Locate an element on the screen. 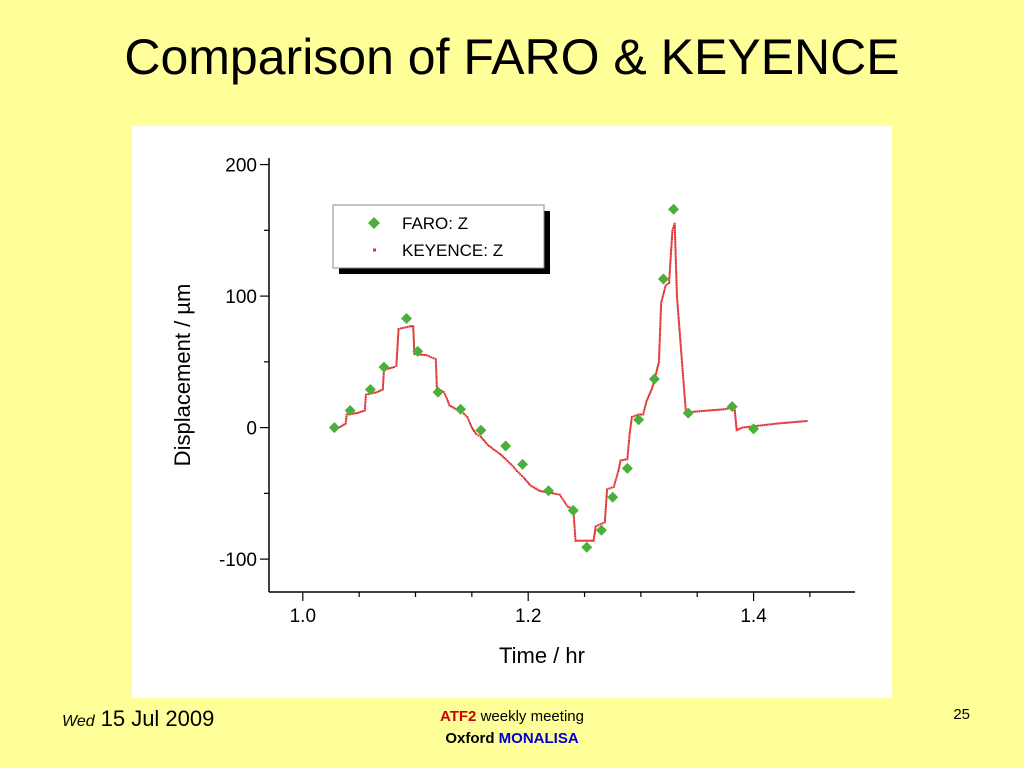 This screenshot has height=768, width=1024. legend-faro-label: FARO: Z is located at coordinates (435, 223).